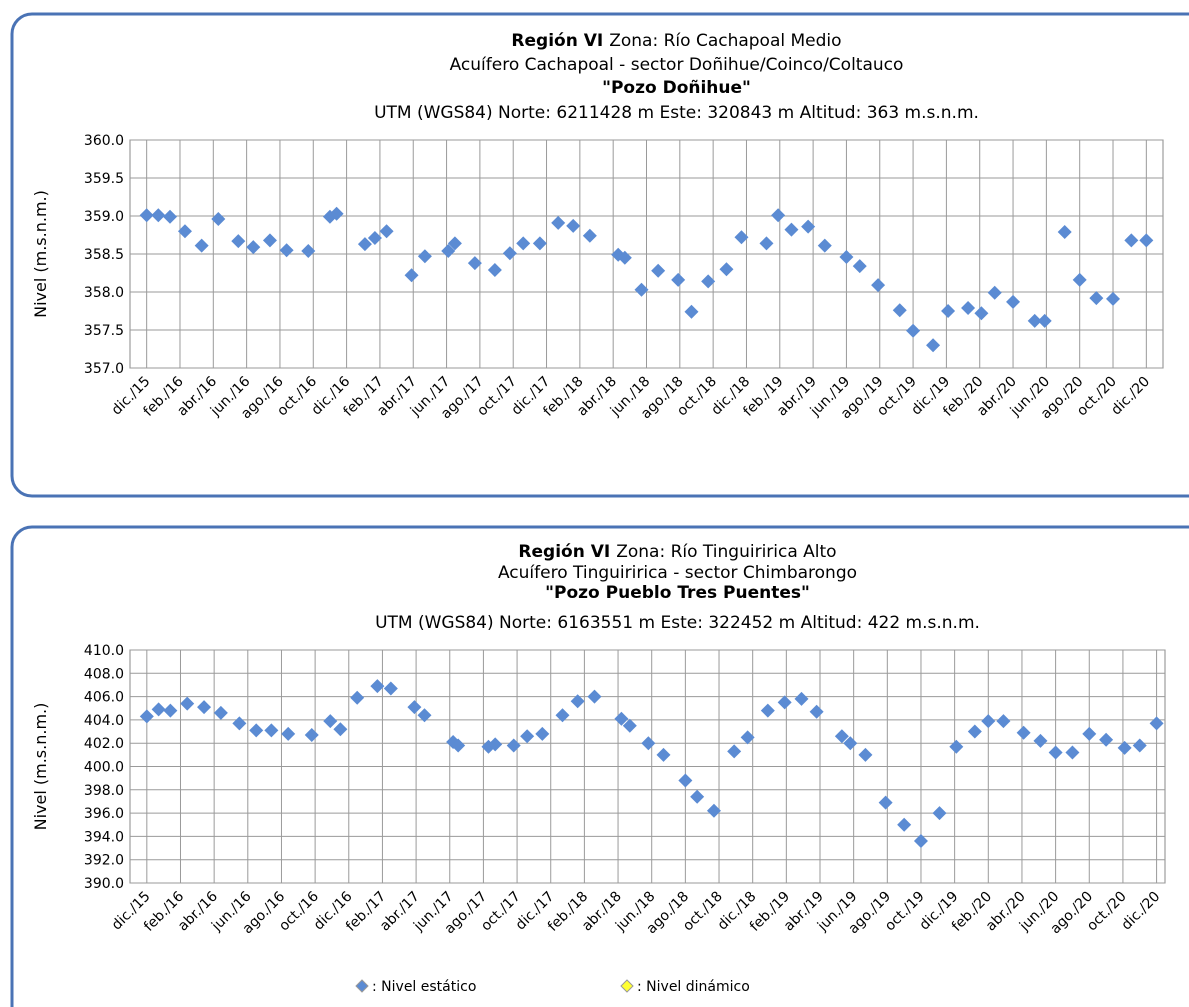 Image resolution: width=1189 pixels, height=1007 pixels. What do you see at coordinates (104, 651) in the screenshot?
I see `y-tick-label: 410.0` at bounding box center [104, 651].